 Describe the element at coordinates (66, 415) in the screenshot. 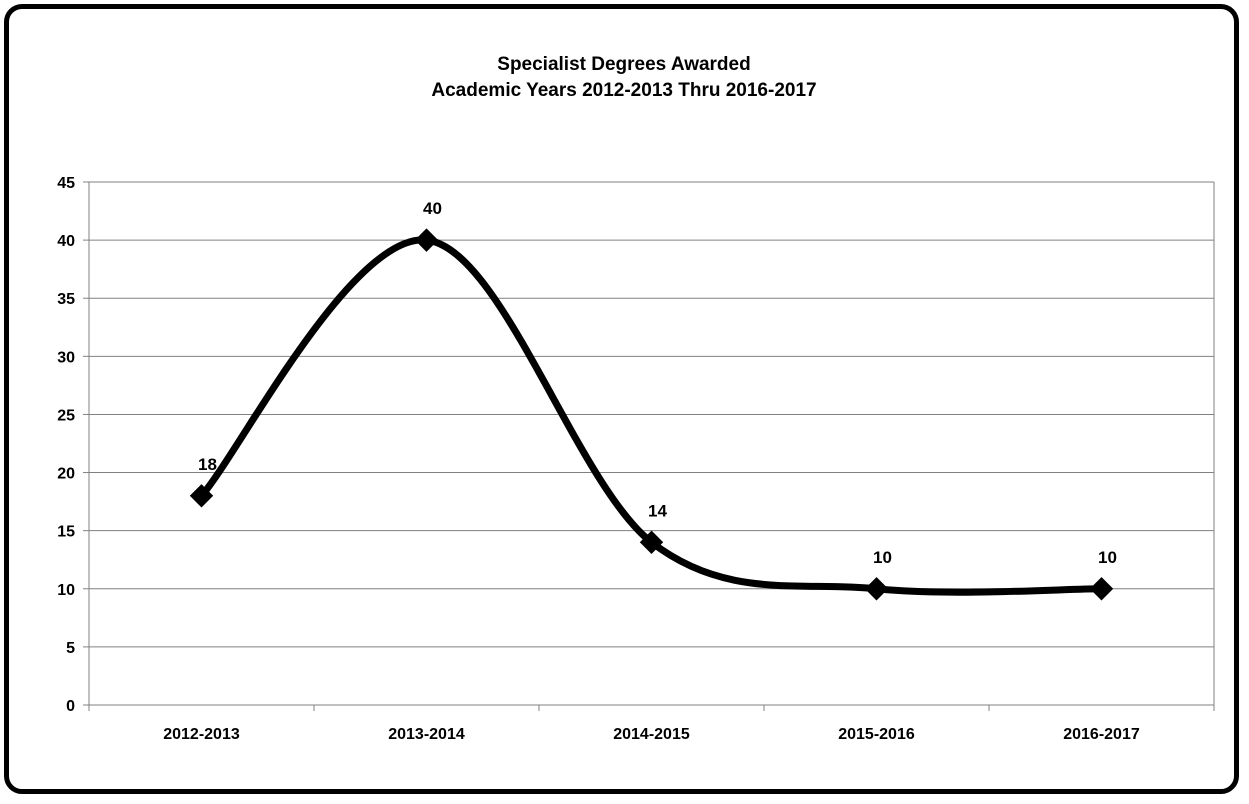

I see `y-tick-label: 25` at that location.